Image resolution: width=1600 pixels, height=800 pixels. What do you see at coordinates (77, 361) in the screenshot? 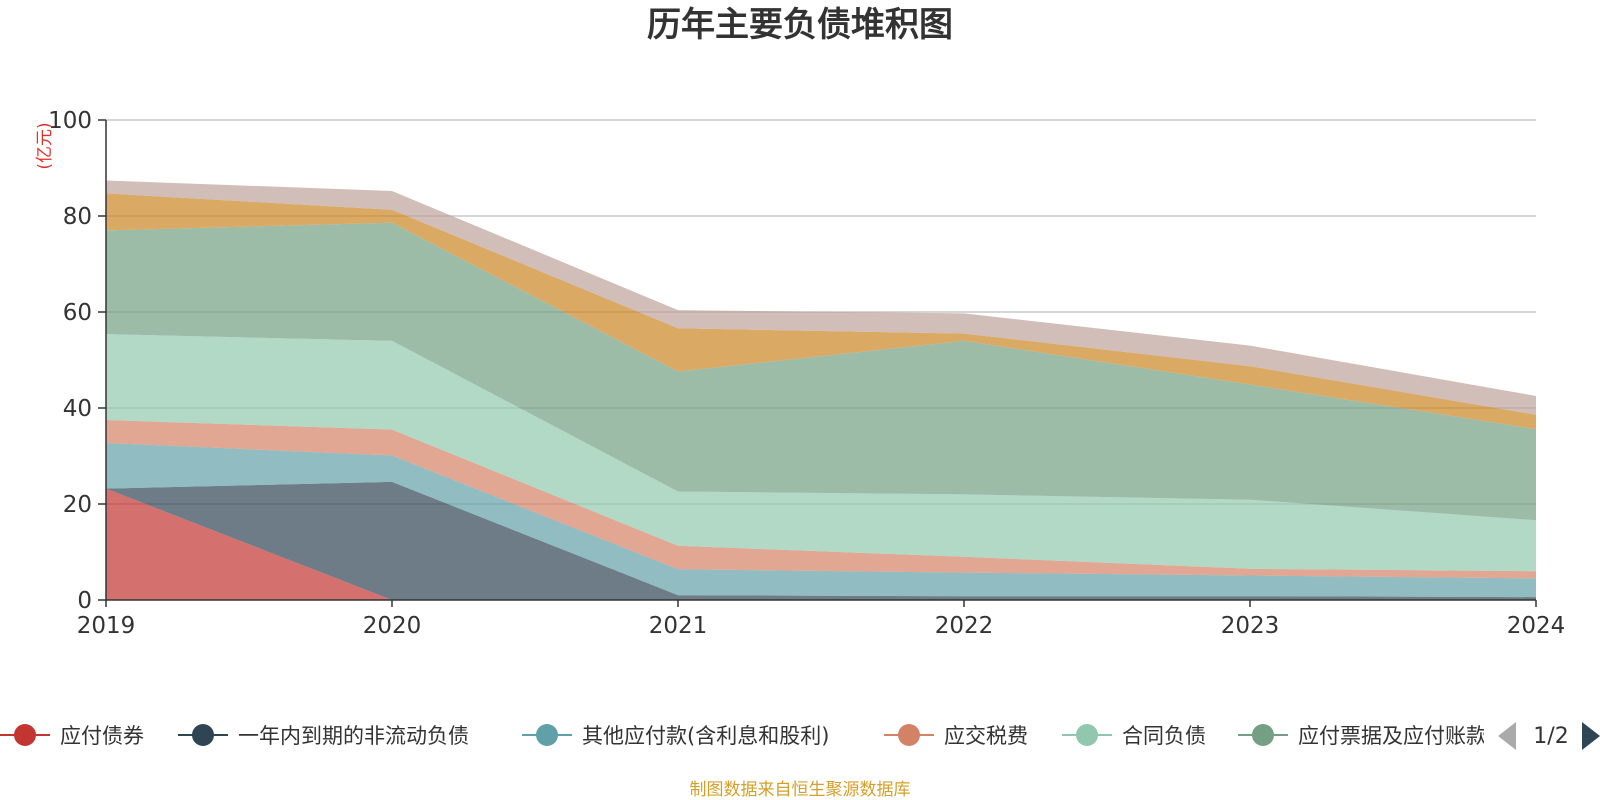
I see `y-axis-ticks: 0 20 40 60 80 100` at bounding box center [77, 361].